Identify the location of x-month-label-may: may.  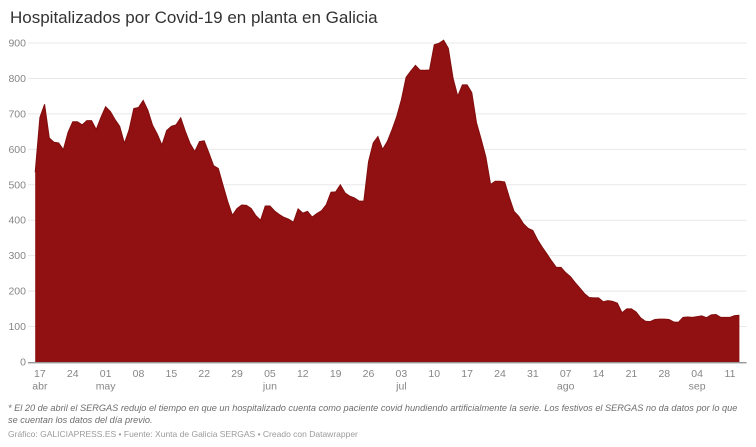
(106, 387).